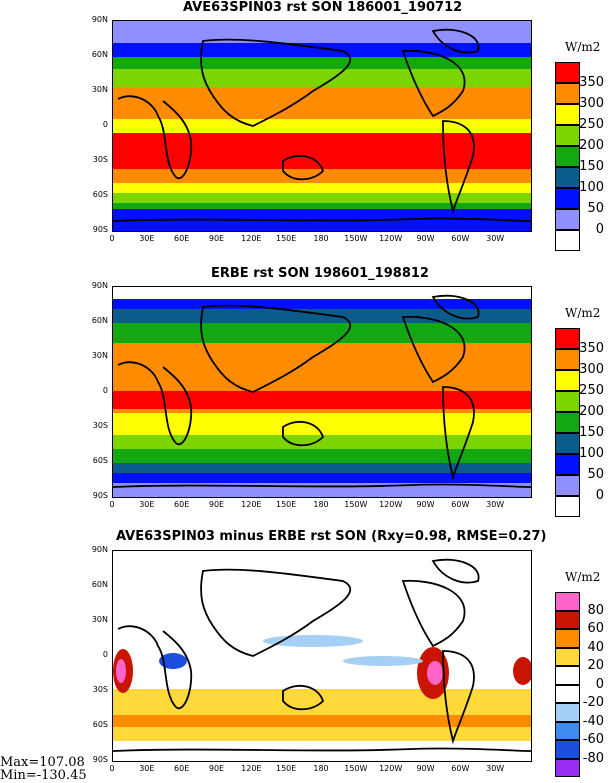 This screenshot has height=783, width=614. I want to click on colorbar-label: 20, so click(595, 665).